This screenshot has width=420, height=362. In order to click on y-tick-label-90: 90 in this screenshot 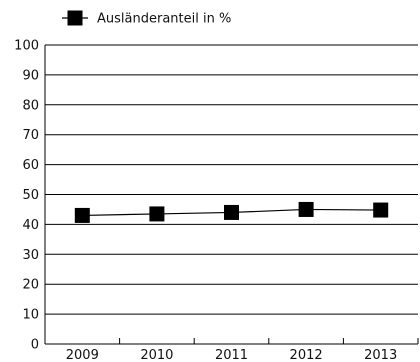, I will do `click(30, 75)`.